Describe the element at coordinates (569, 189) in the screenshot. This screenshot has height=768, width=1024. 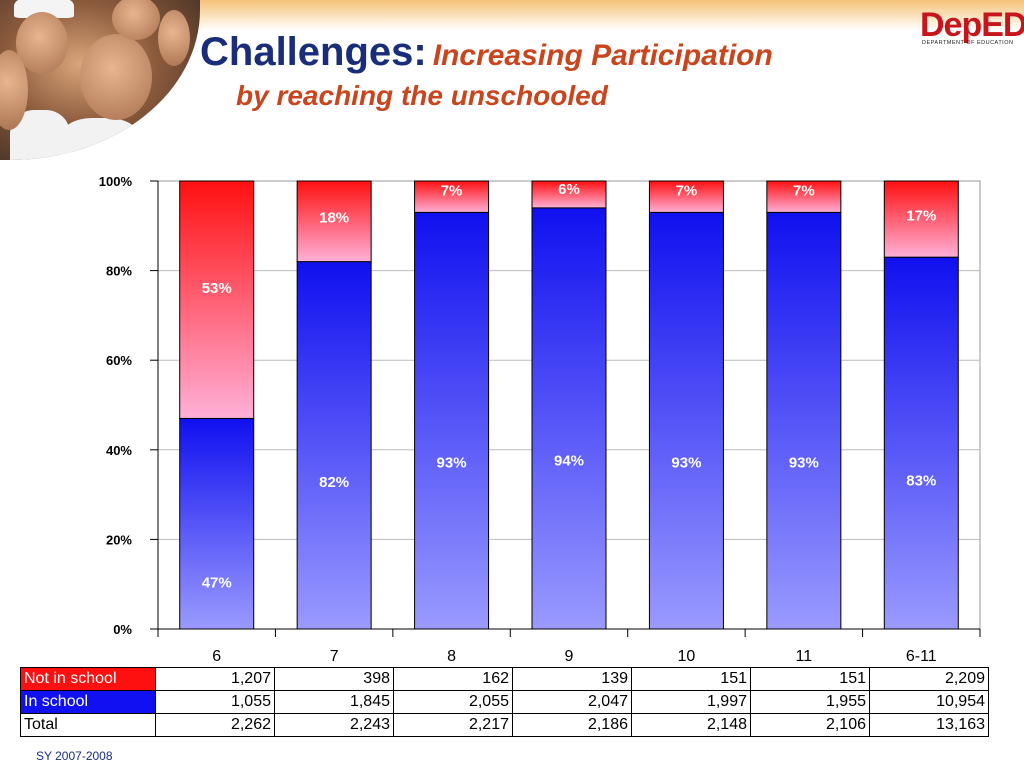
I see `label-not-in-school: 6%` at that location.